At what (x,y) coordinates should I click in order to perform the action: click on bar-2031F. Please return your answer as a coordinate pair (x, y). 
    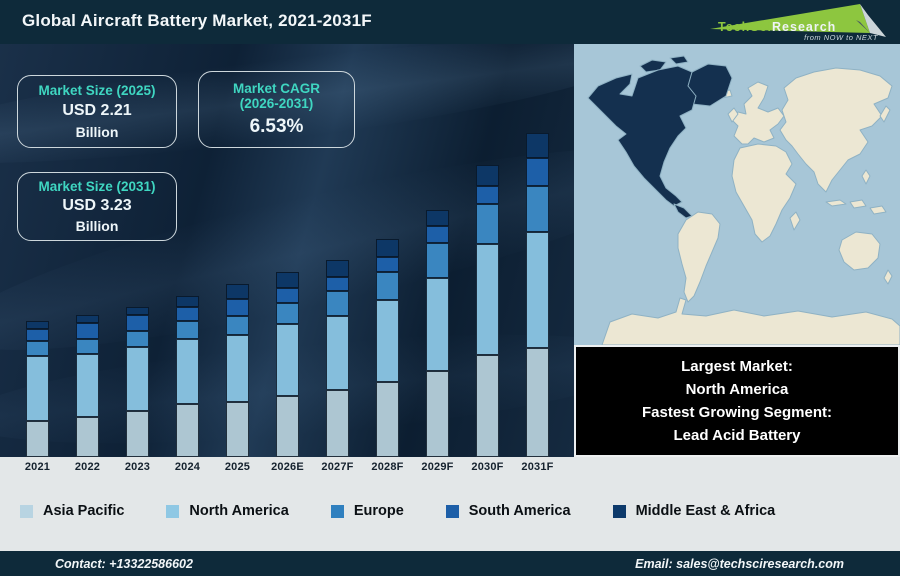
    Looking at the image, I should click on (537, 295).